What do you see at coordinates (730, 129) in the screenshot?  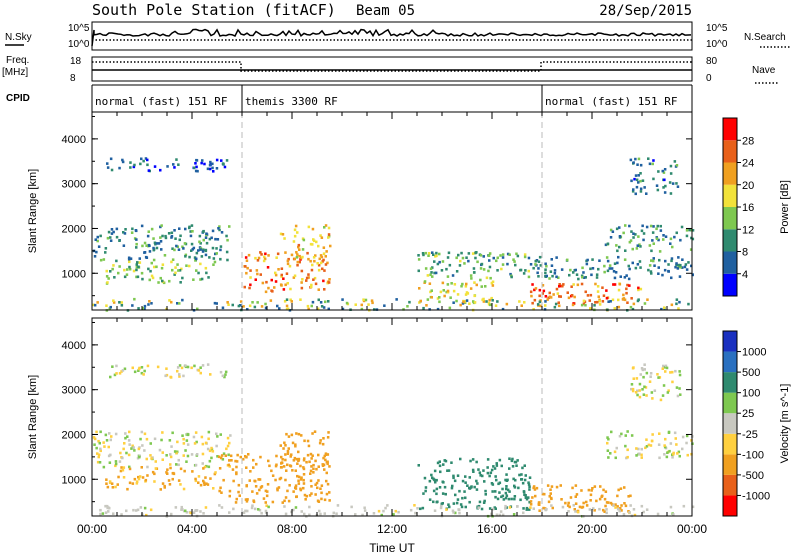 I see `colorbar-swatch` at bounding box center [730, 129].